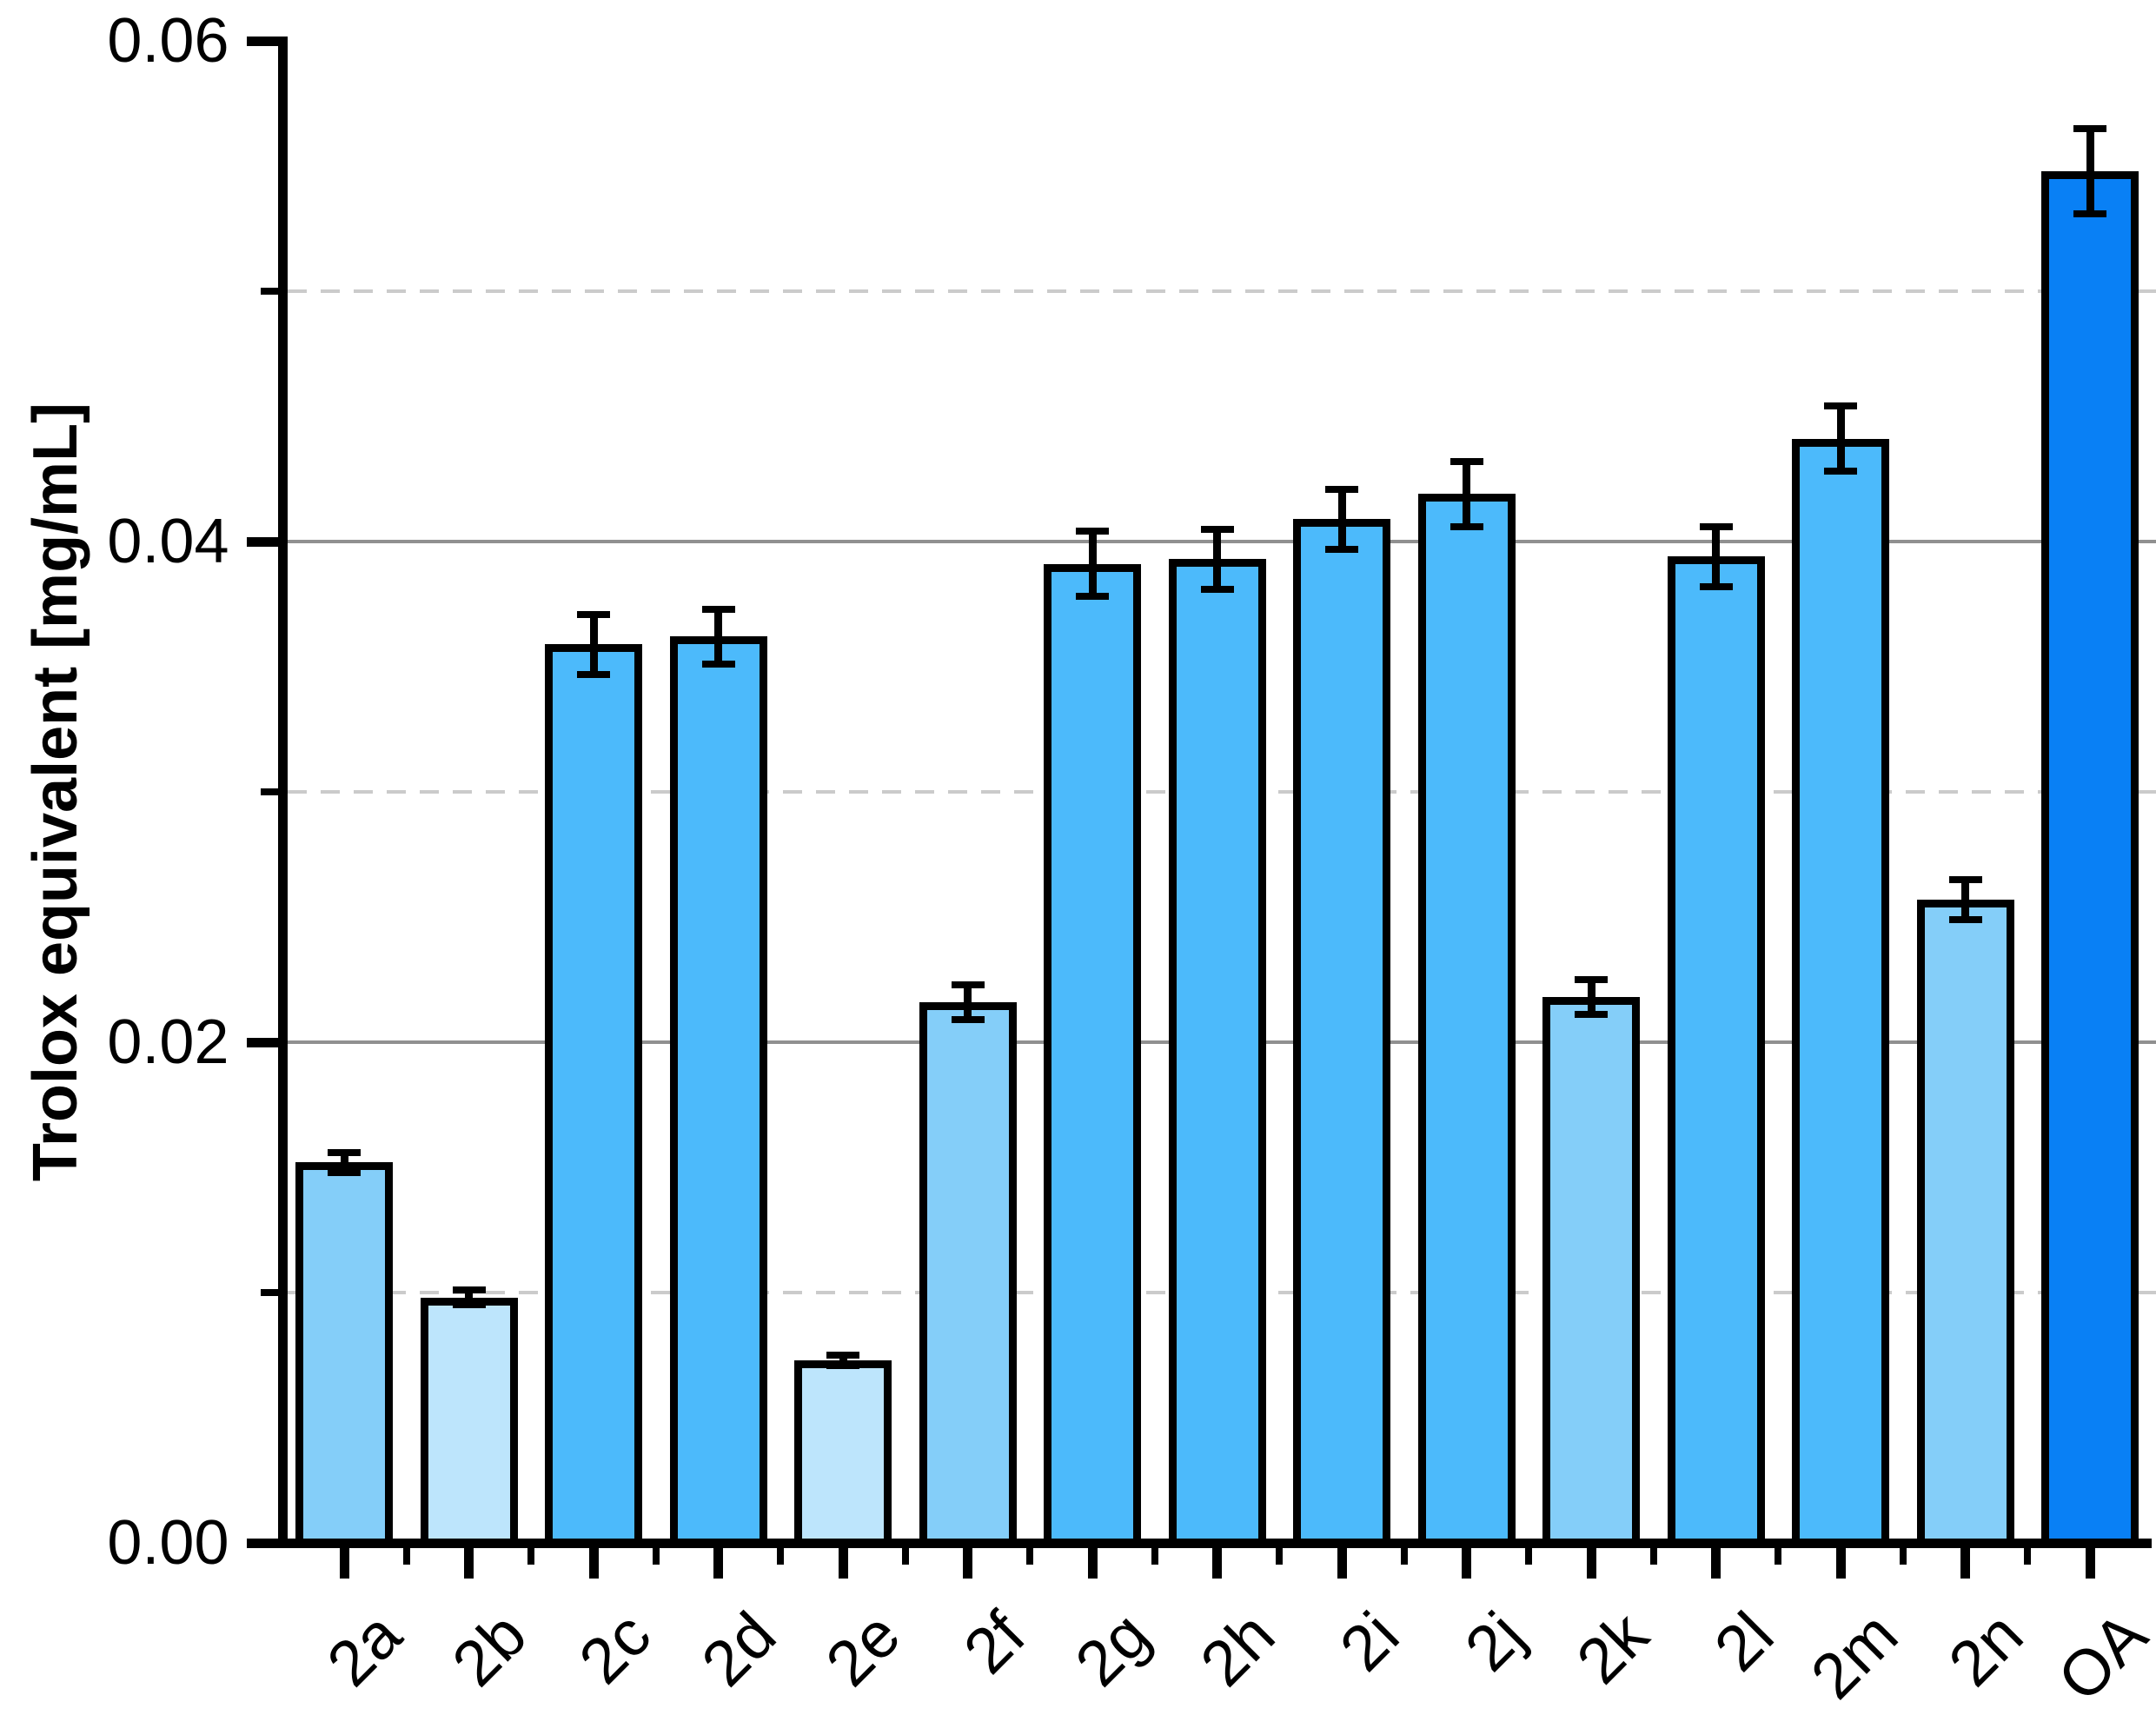 This screenshot has height=1715, width=2156. I want to click on bar-2b, so click(469, 1422).